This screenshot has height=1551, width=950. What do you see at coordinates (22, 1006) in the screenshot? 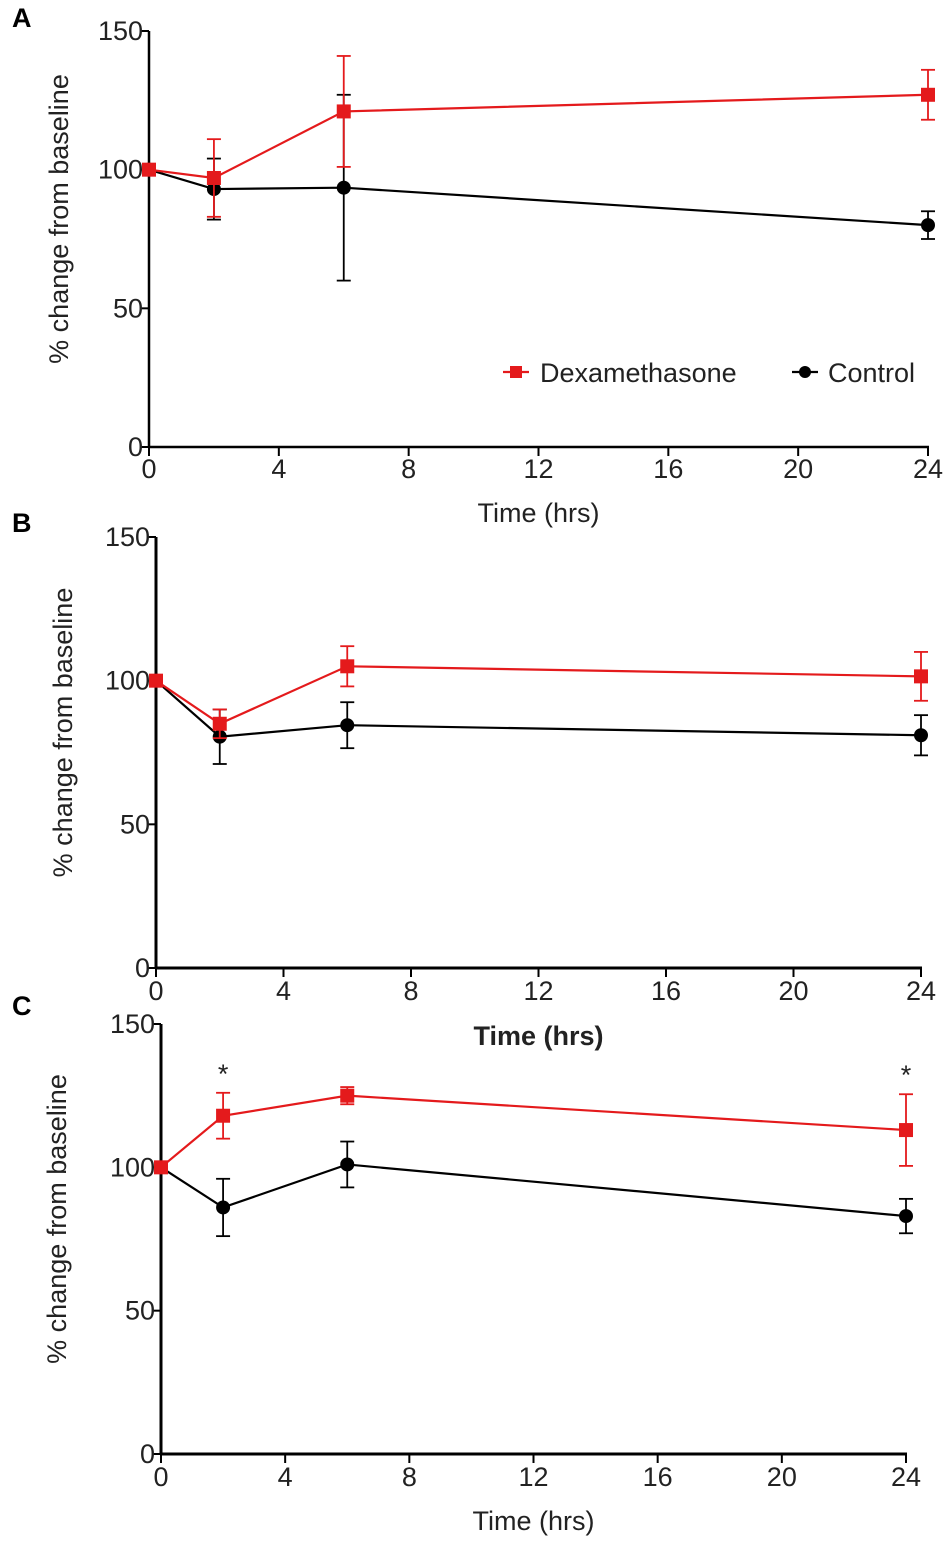
I see `panel-letter: C` at bounding box center [22, 1006].